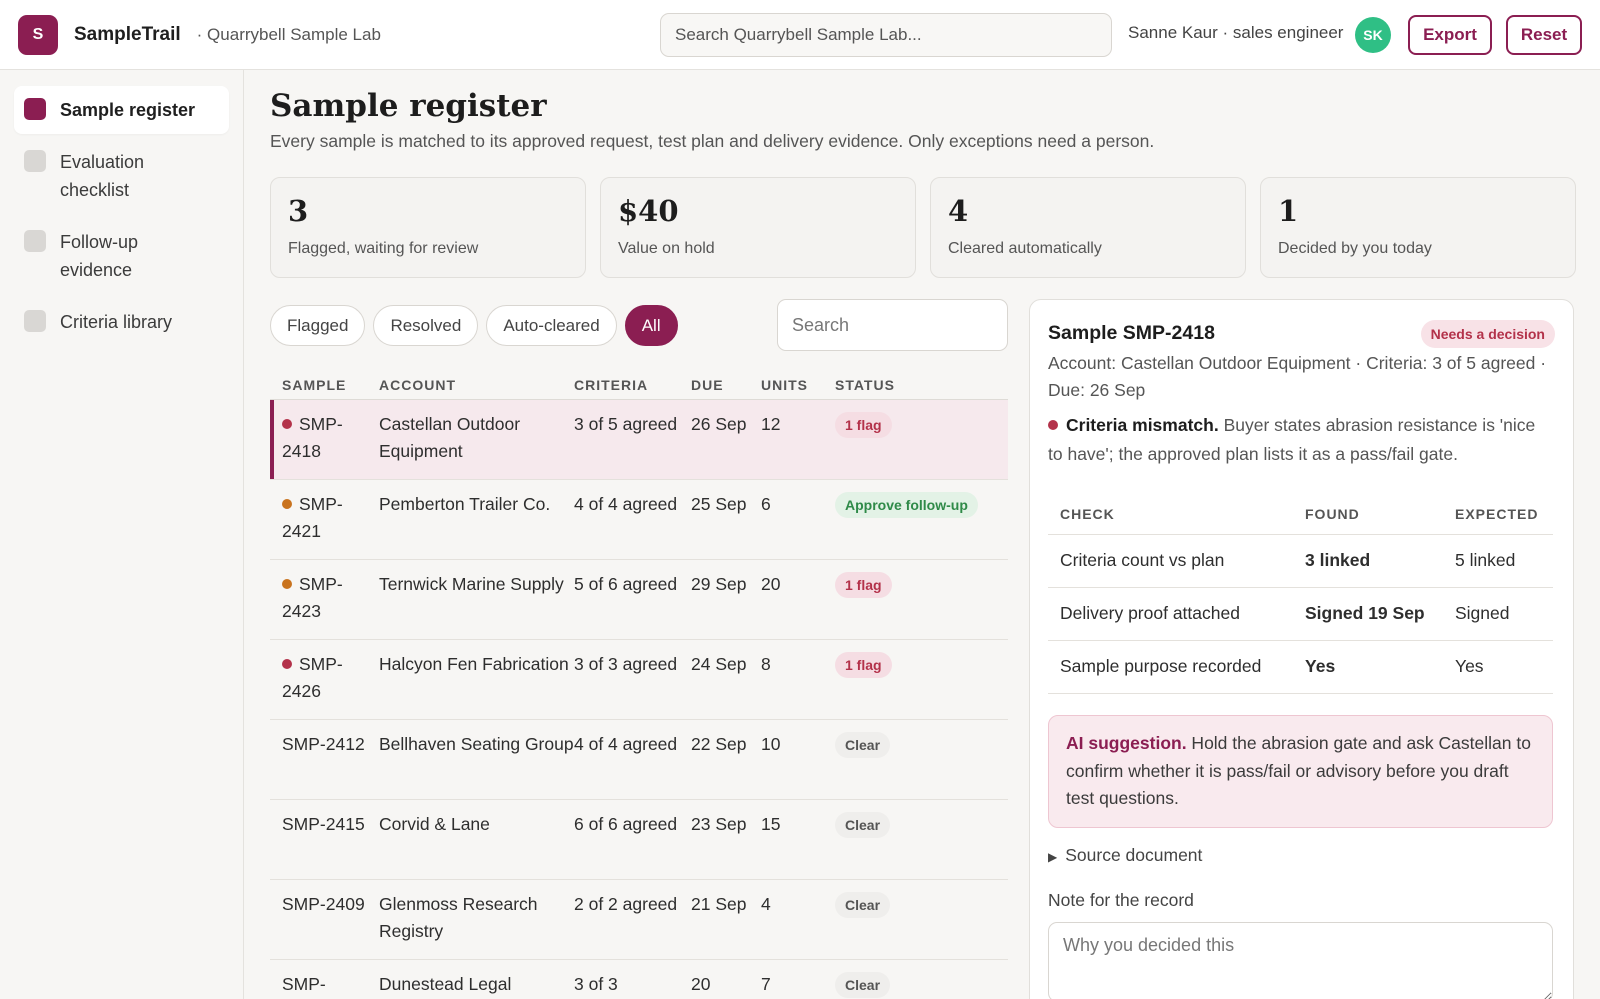 This screenshot has height=999, width=1600. Describe the element at coordinates (116, 322) in the screenshot. I see `sidebar-item-label: Criteria library` at that location.